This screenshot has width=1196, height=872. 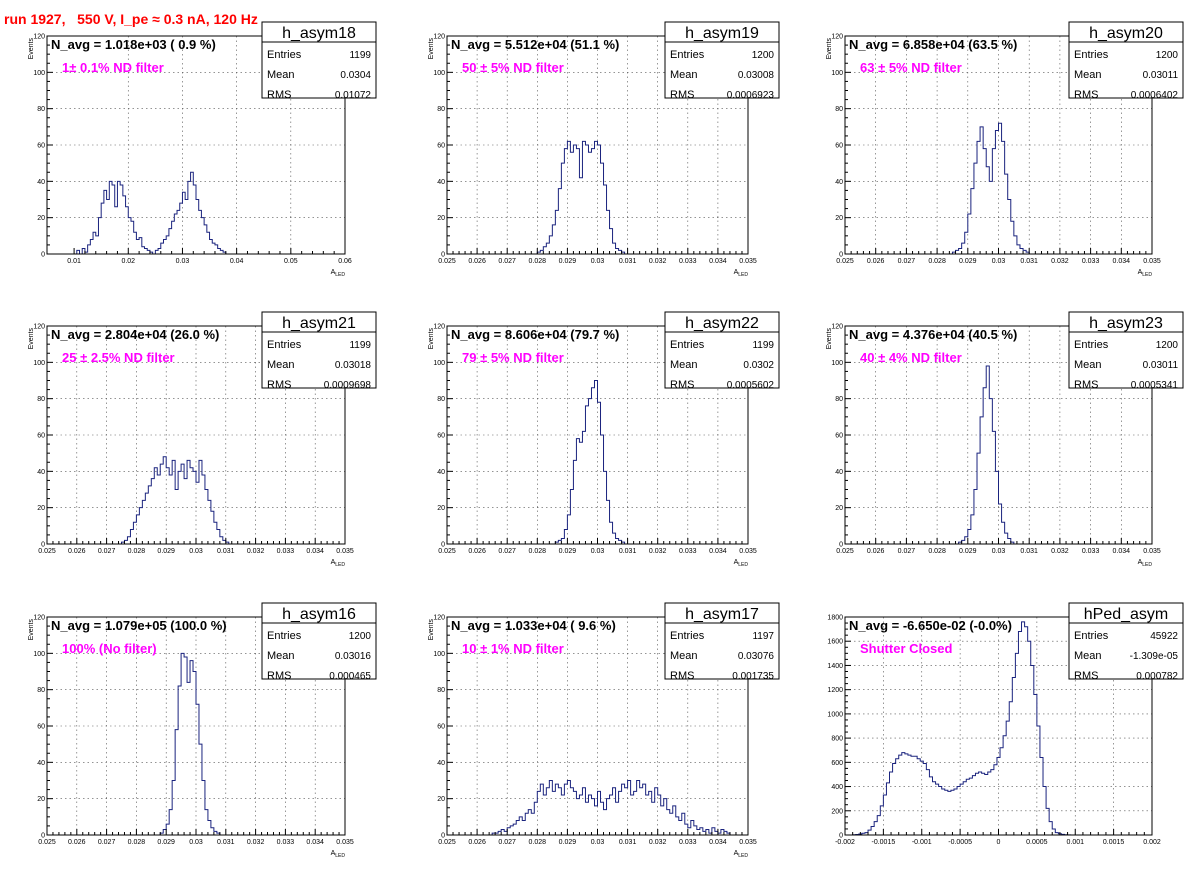 What do you see at coordinates (1155, 385) in the screenshot?
I see `stats-value: 0.0005341` at bounding box center [1155, 385].